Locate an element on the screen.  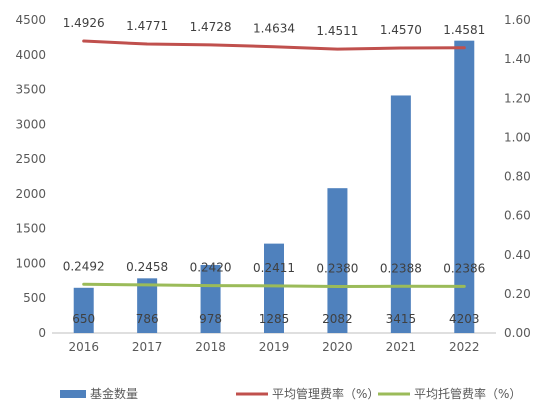
left-tick-label: 0 is located at coordinates (42, 333).